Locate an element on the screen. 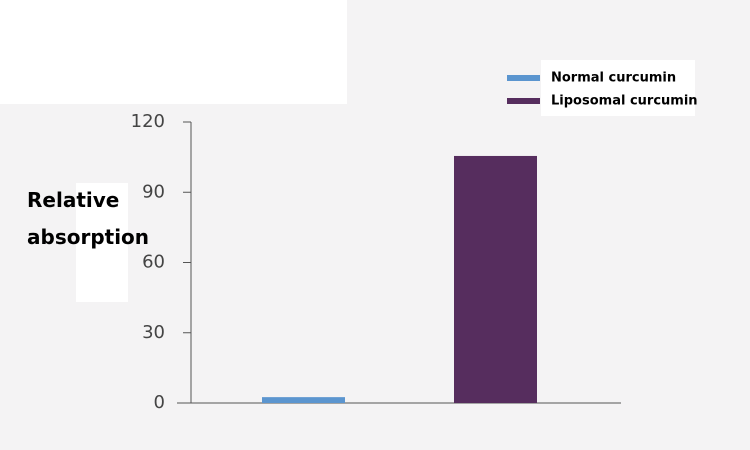  y-tick-label: 90 is located at coordinates (153, 191).